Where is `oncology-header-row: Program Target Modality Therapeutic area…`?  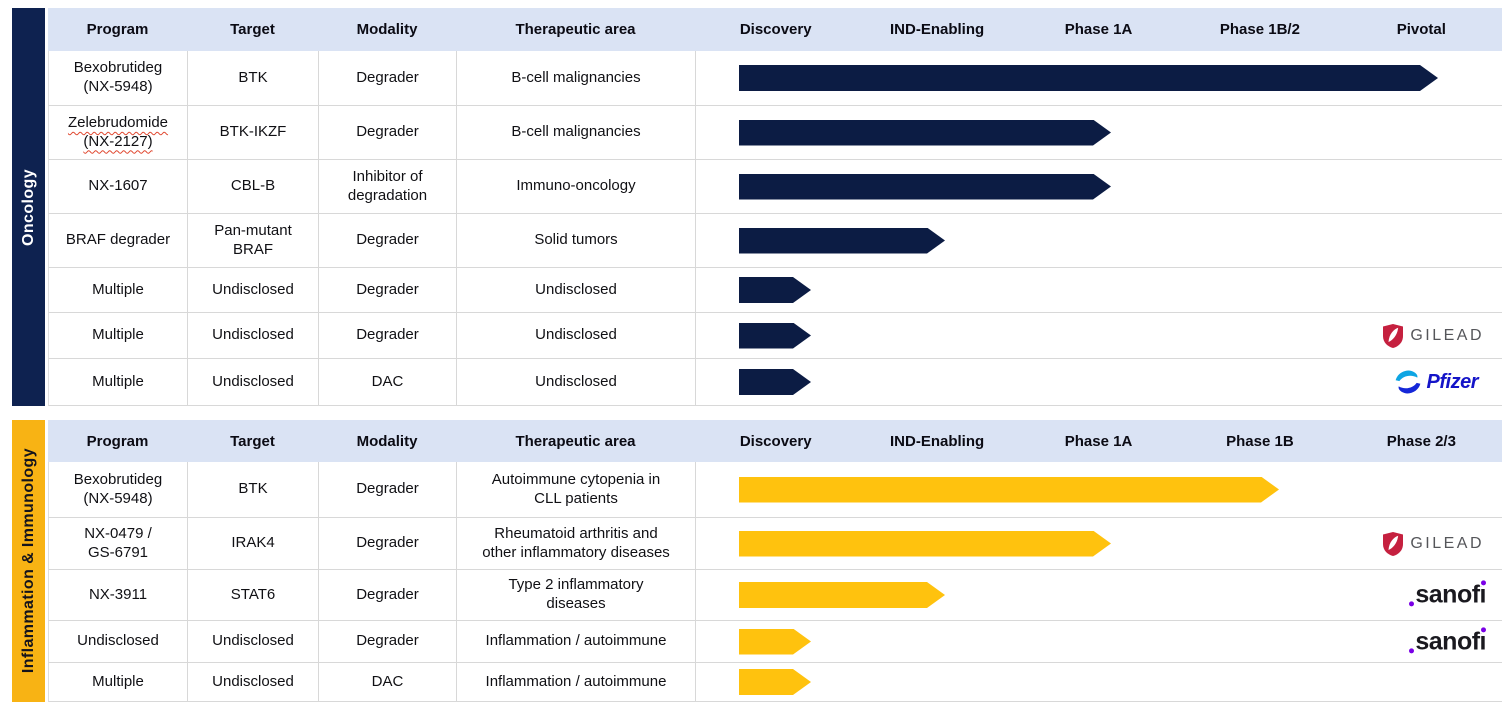
oncology-header-row: Program Target Modality Therapeutic area… is located at coordinates (775, 29).